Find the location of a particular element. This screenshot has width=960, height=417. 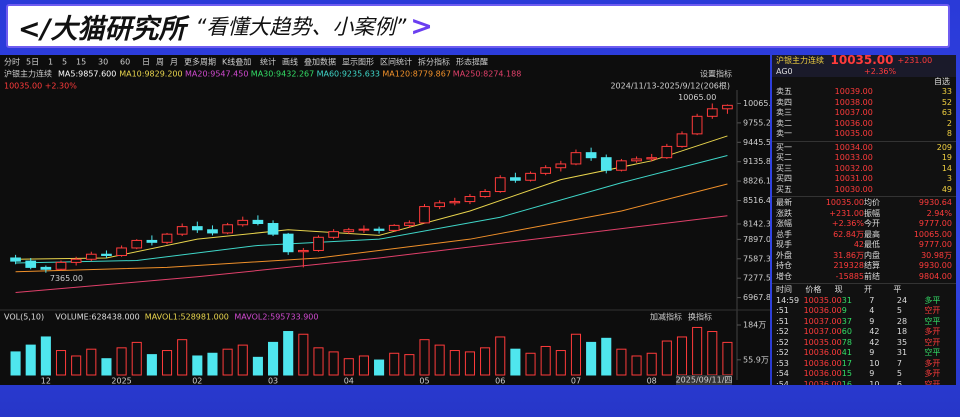

ma-legend: MA250:8274.188 is located at coordinates (487, 74).